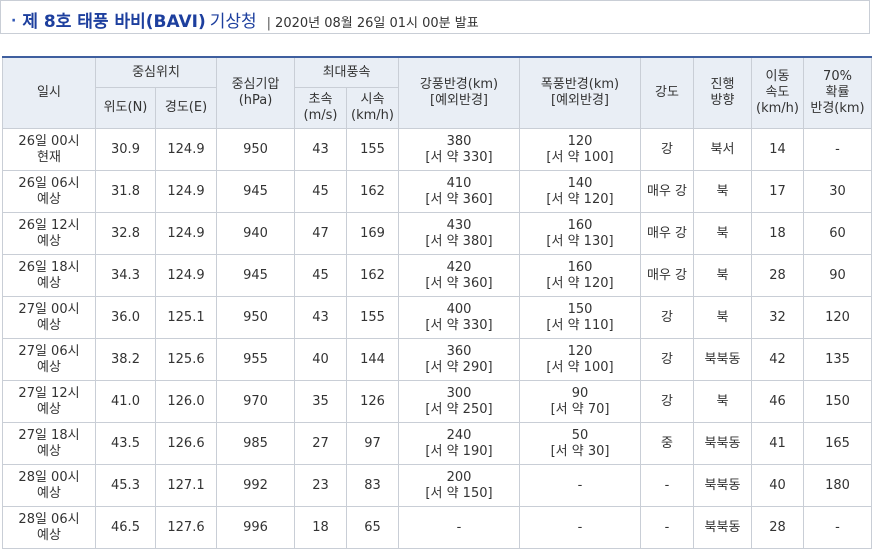 This screenshot has height=549, width=872. I want to click on cell-lat: 34.3, so click(125, 275).